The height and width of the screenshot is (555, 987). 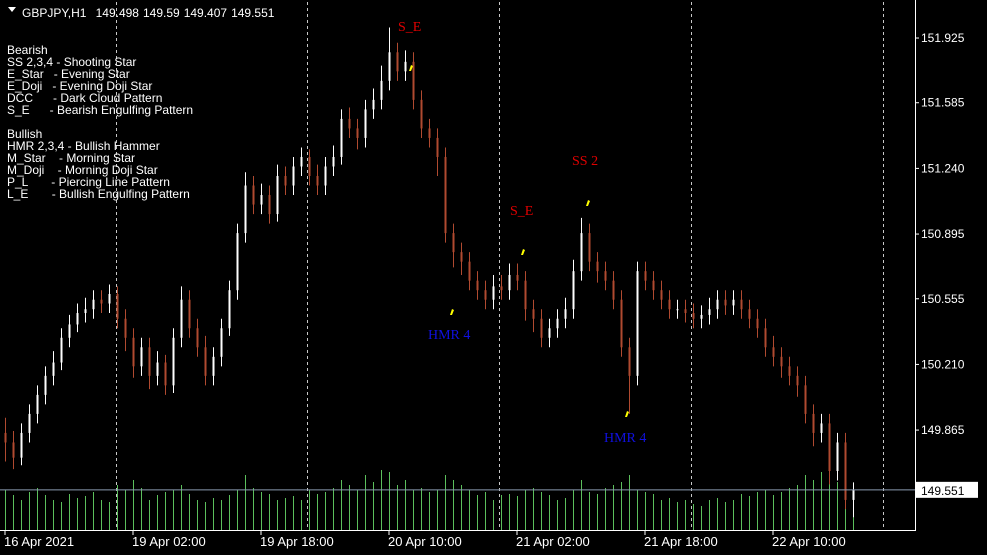 I want to click on y-tick-label: 150.210, so click(x=943, y=364).